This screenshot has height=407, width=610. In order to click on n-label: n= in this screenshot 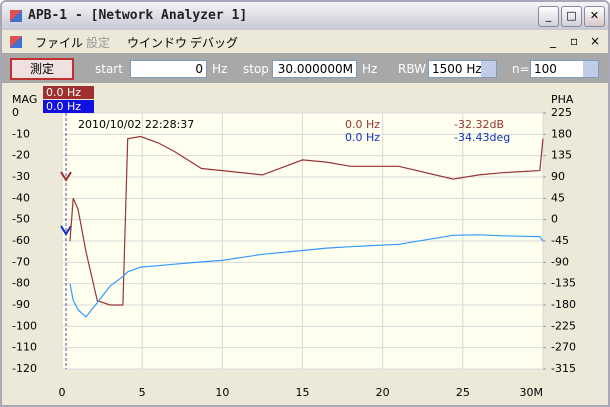, I will do `click(521, 69)`.